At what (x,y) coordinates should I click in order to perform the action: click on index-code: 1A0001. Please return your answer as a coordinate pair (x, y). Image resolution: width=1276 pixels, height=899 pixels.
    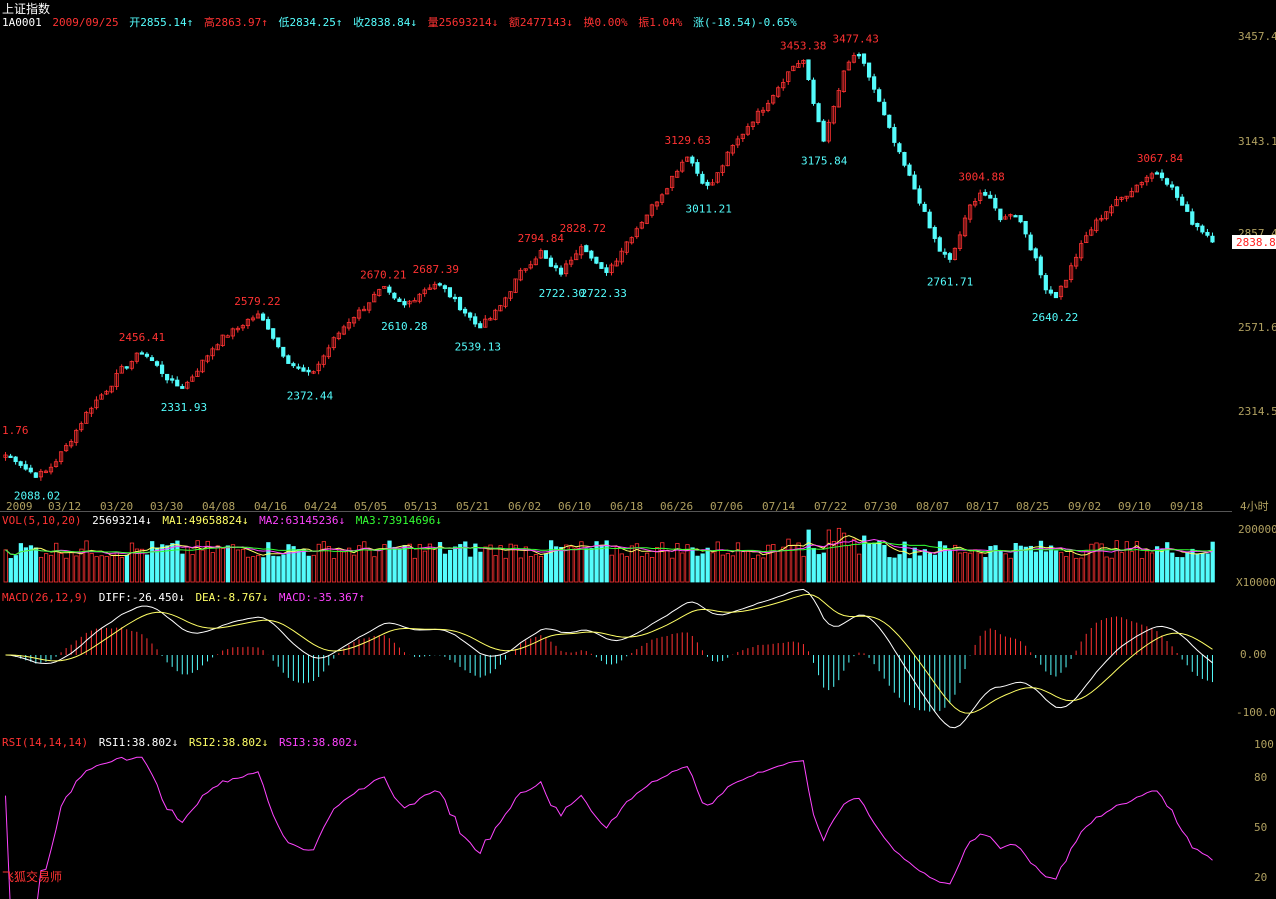
    Looking at the image, I should click on (22, 22).